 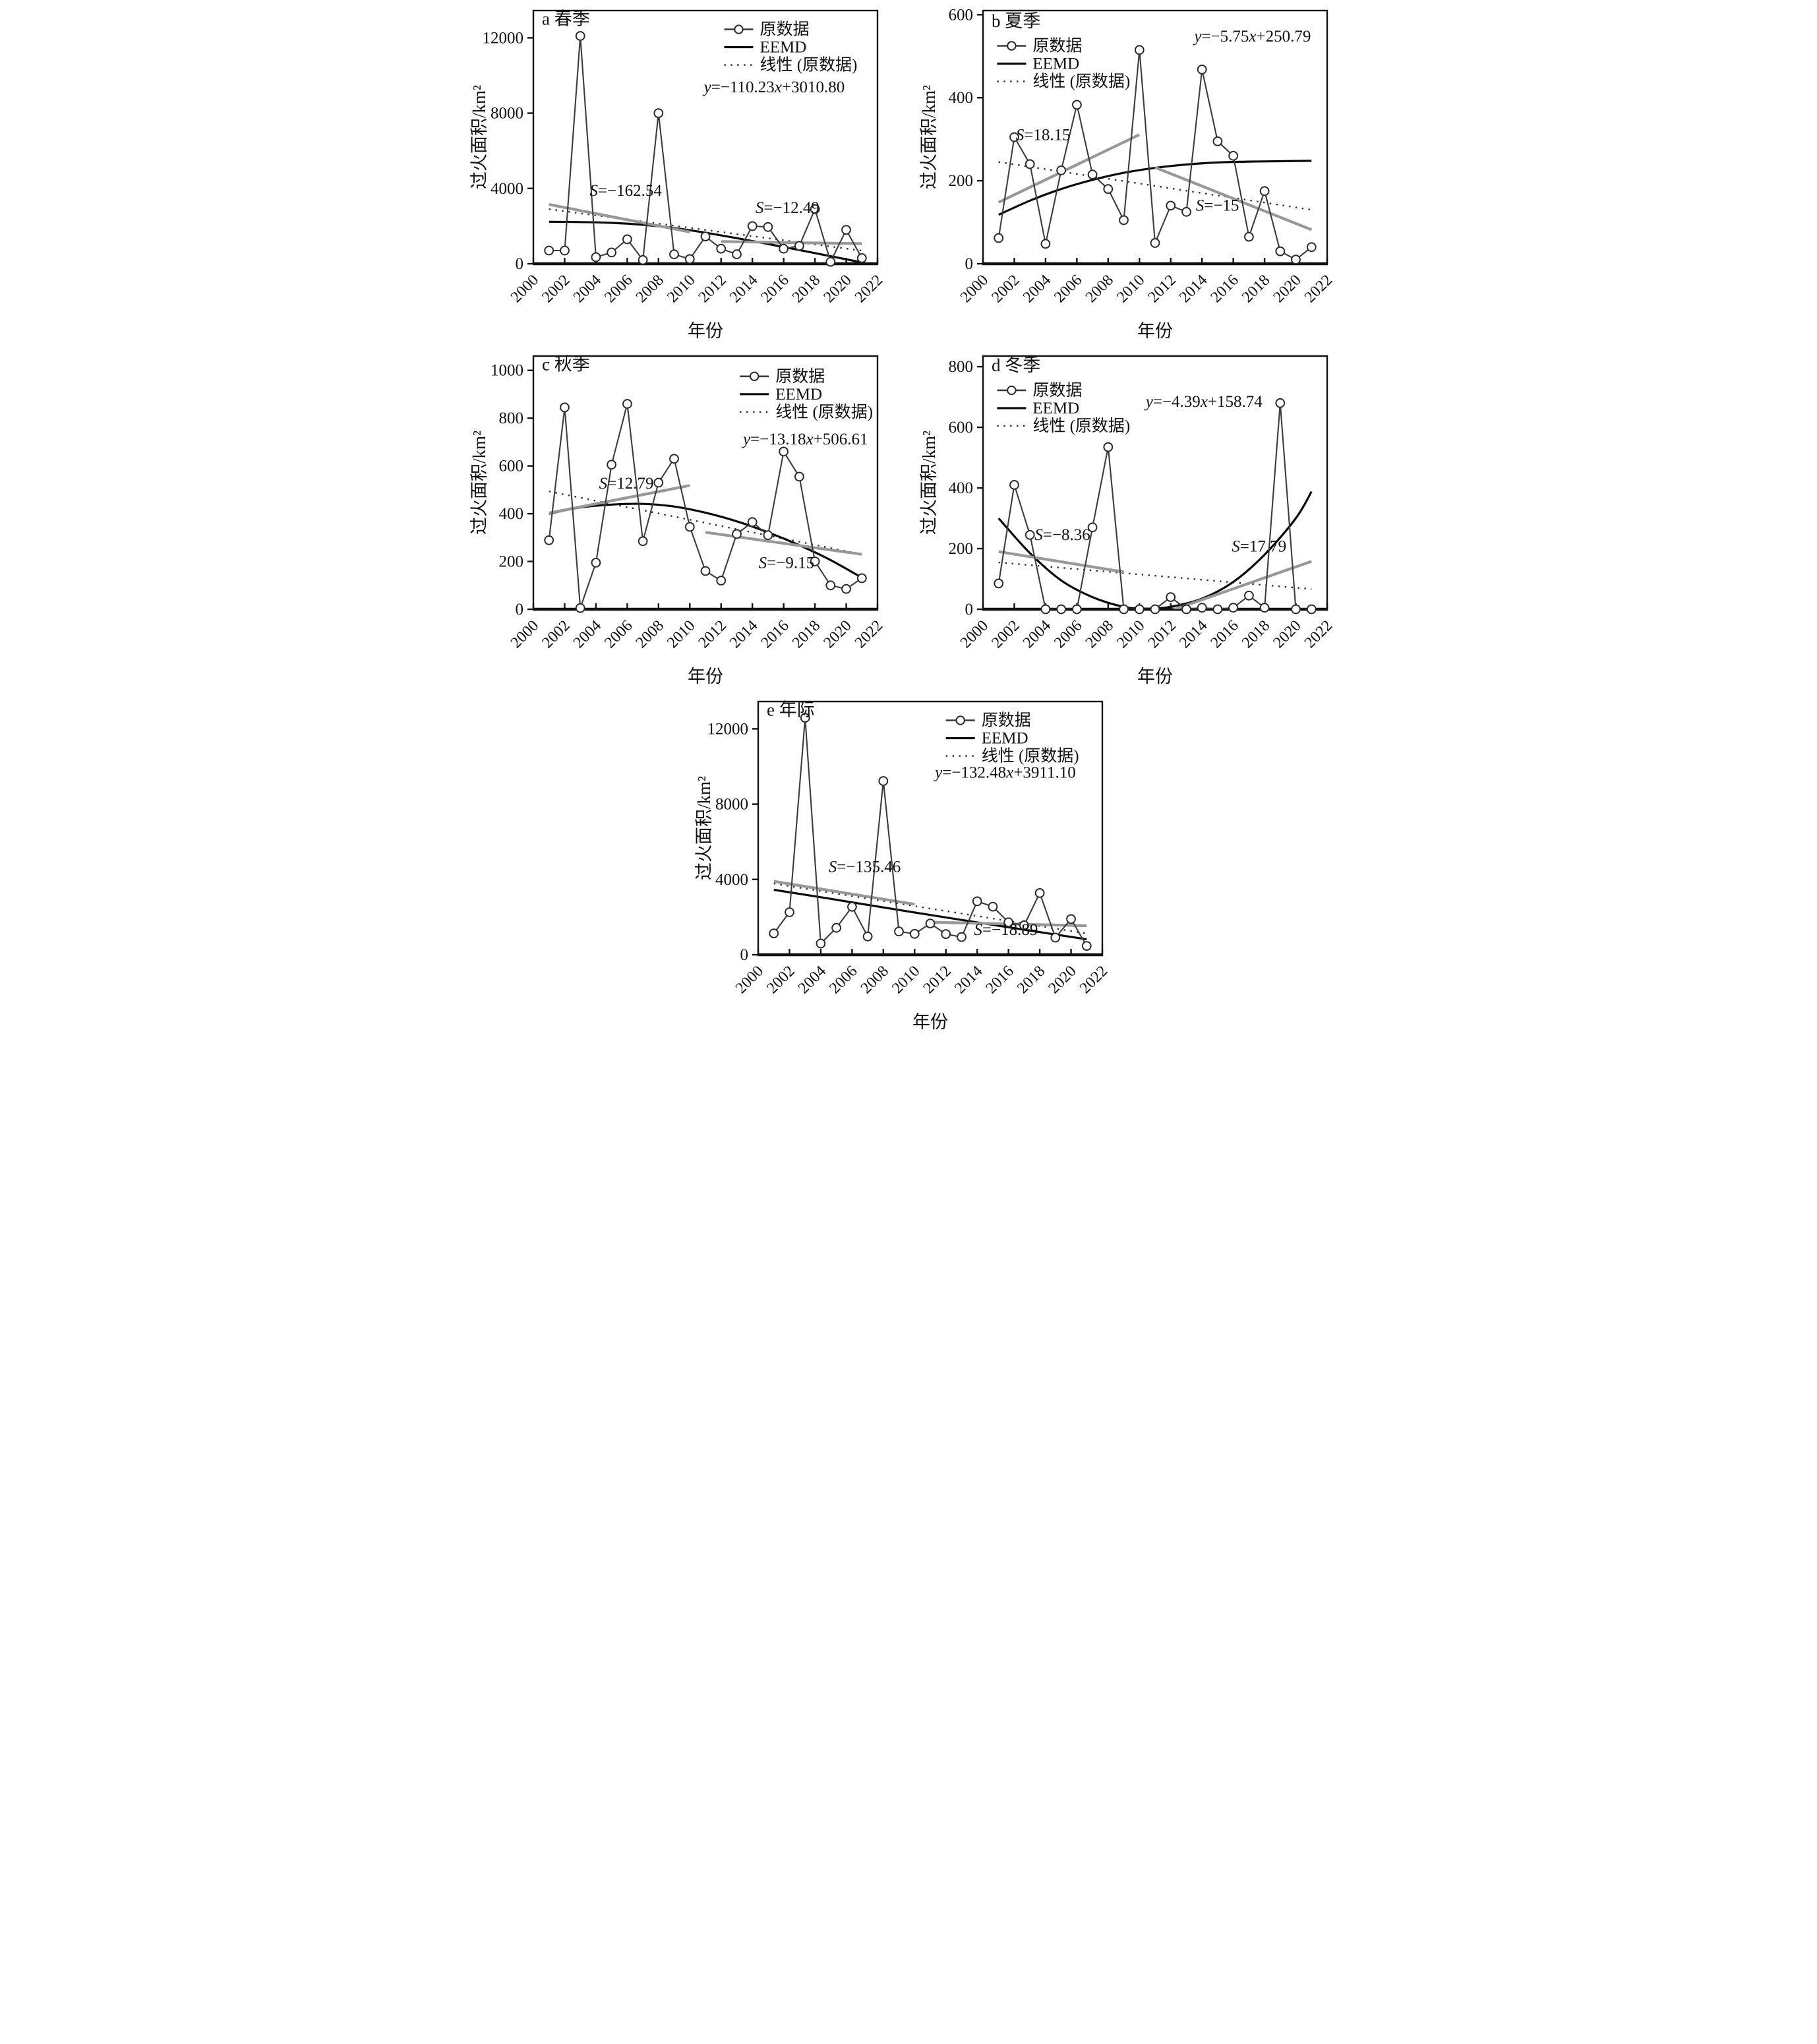 I want to click on data-point-2001, so click(x=549, y=250).